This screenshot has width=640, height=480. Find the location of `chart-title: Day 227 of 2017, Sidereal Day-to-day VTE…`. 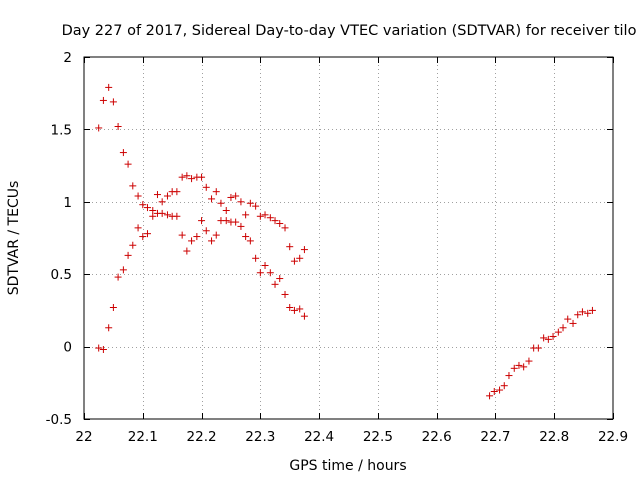

chart-title: Day 227 of 2017, Sidereal Day-to-day VTE… is located at coordinates (349, 31).